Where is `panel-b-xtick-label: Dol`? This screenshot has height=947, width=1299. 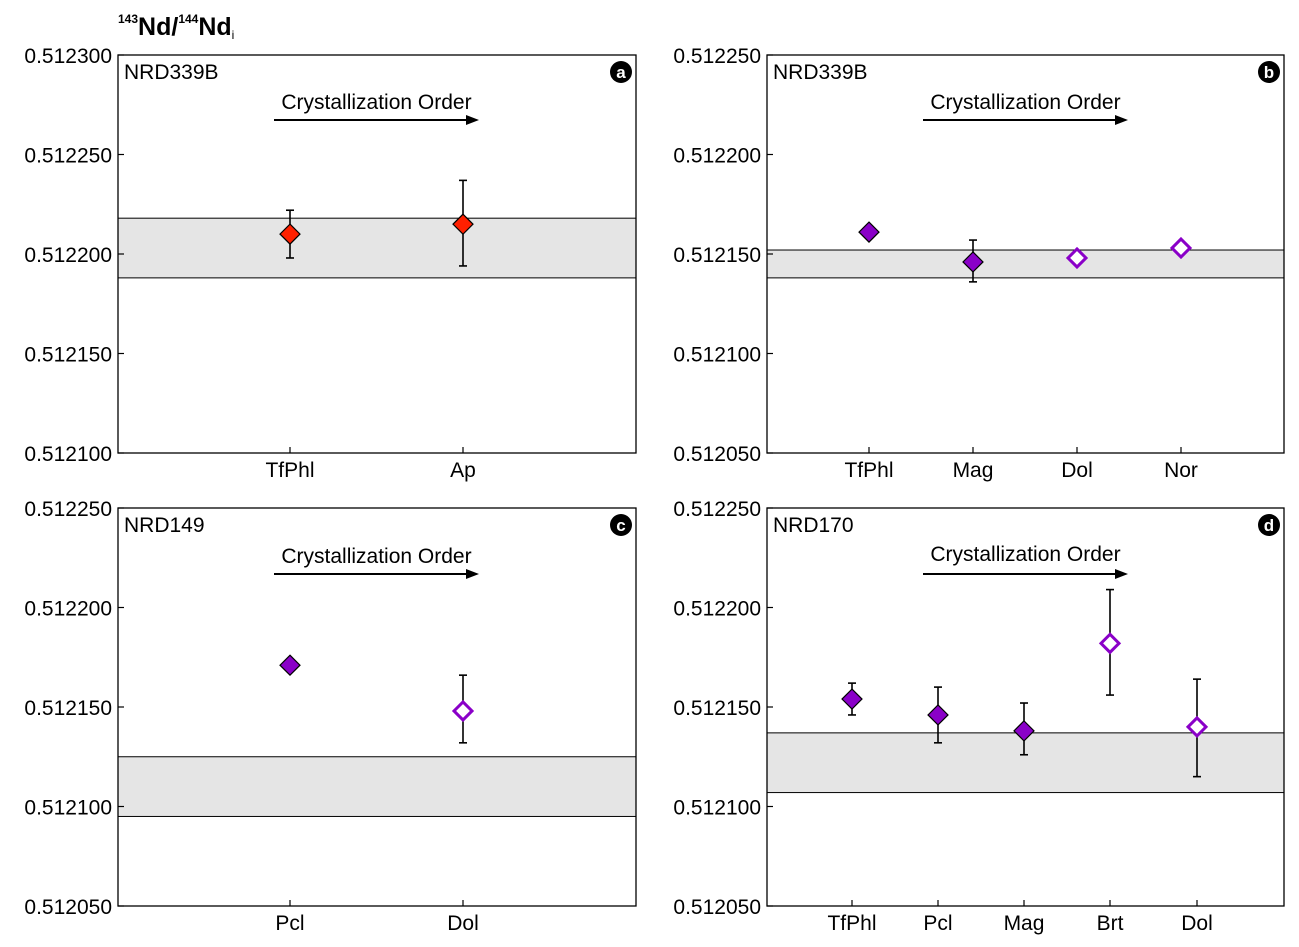 panel-b-xtick-label: Dol is located at coordinates (1077, 470).